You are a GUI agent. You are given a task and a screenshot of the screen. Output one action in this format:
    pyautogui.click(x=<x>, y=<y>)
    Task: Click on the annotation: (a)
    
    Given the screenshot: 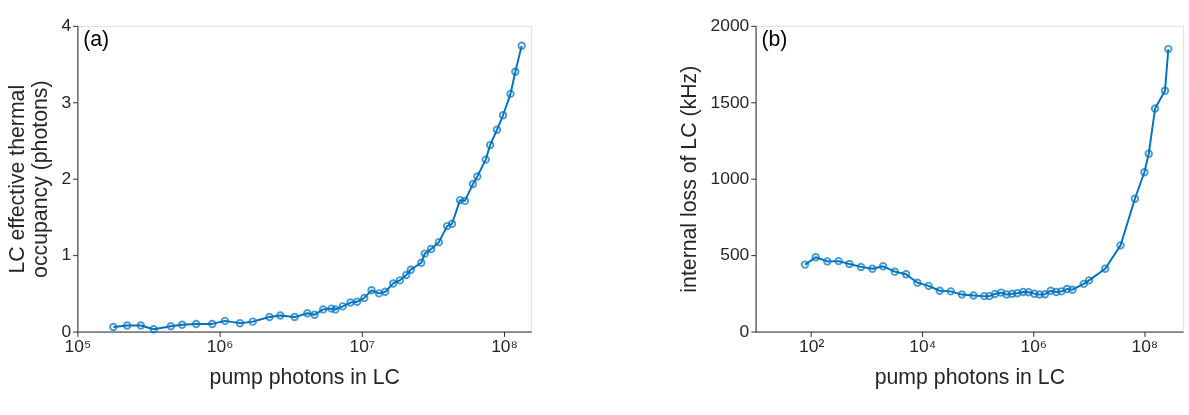 What is the action you would take?
    pyautogui.click(x=96, y=39)
    